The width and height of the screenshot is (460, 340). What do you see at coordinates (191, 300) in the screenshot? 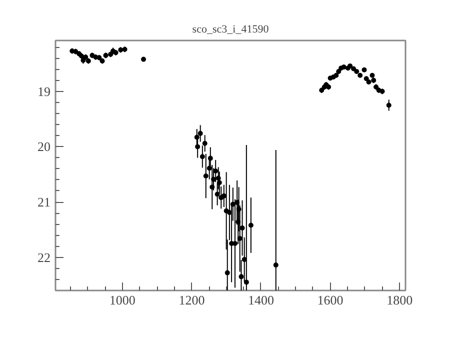
I see `x-tick-label: 1200` at bounding box center [191, 300].